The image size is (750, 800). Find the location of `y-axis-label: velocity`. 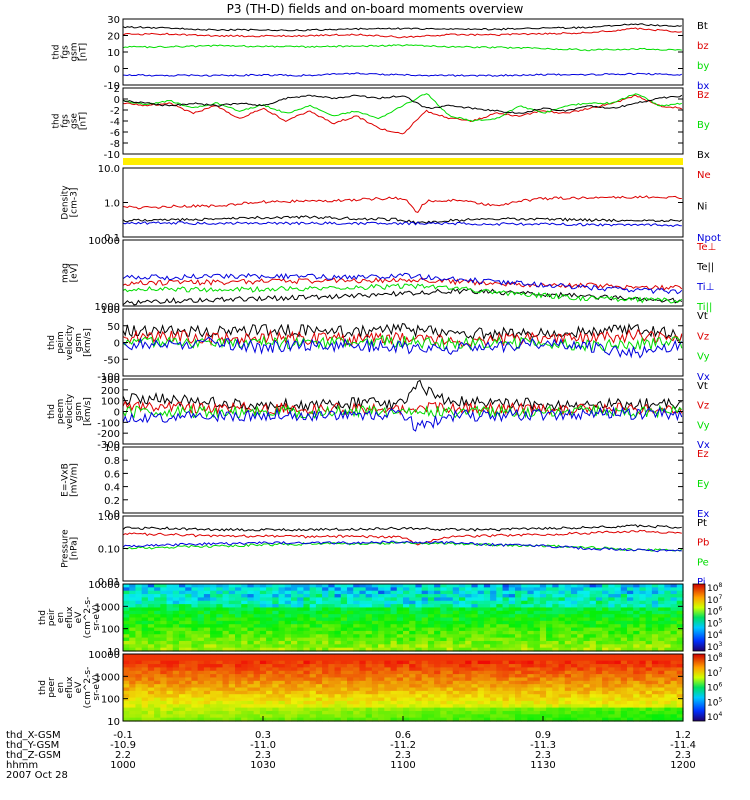

y-axis-label: velocity is located at coordinates (70, 411).